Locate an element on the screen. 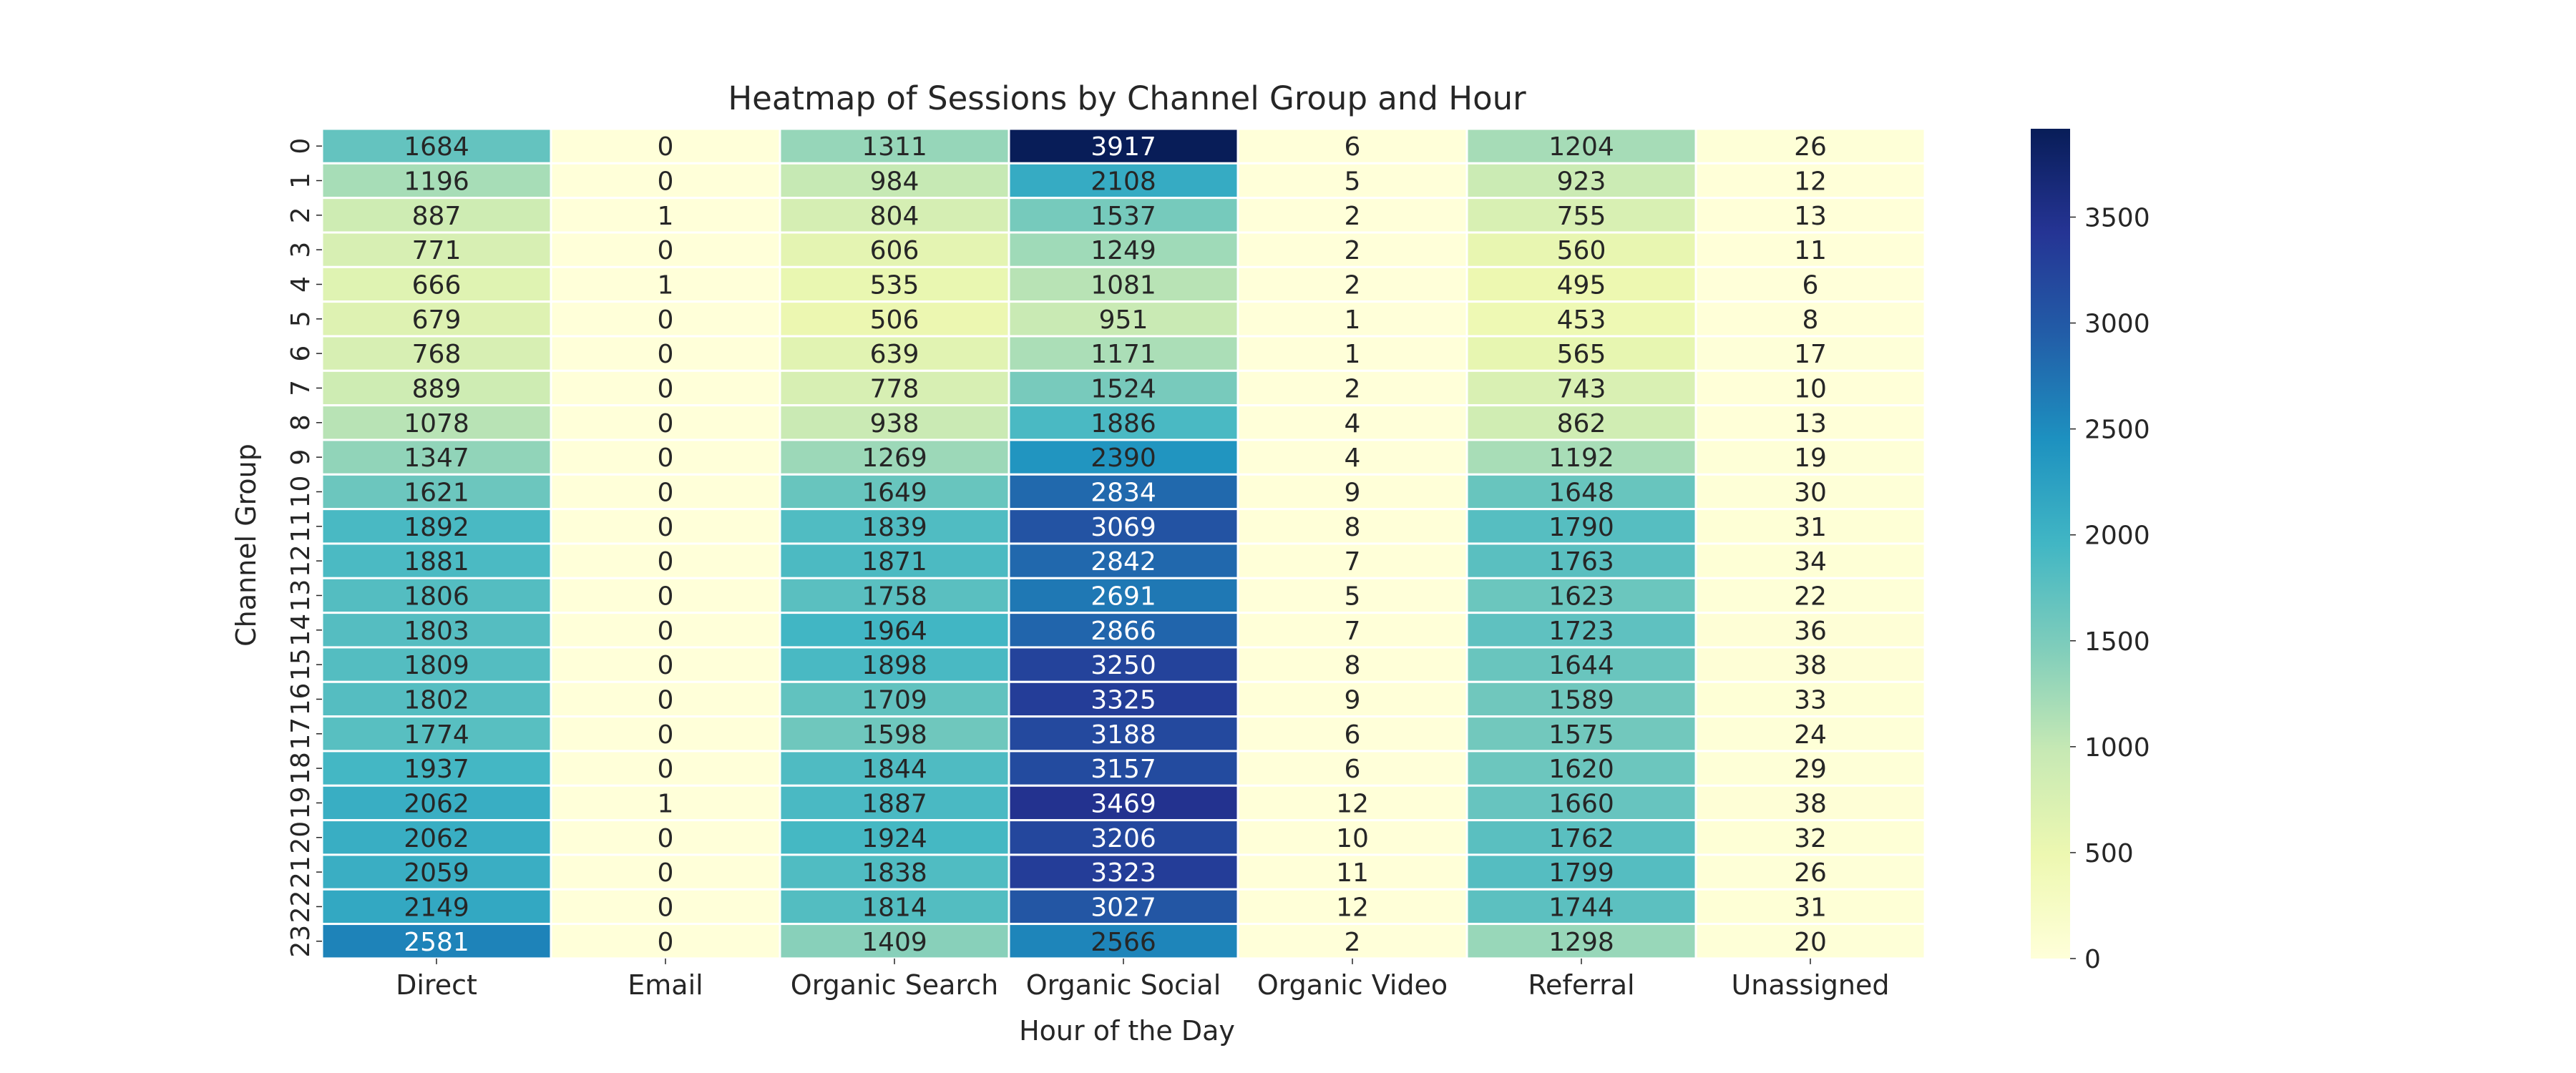 This screenshot has width=2576, height=1073. cell-value-label: 2842 is located at coordinates (1123, 562).